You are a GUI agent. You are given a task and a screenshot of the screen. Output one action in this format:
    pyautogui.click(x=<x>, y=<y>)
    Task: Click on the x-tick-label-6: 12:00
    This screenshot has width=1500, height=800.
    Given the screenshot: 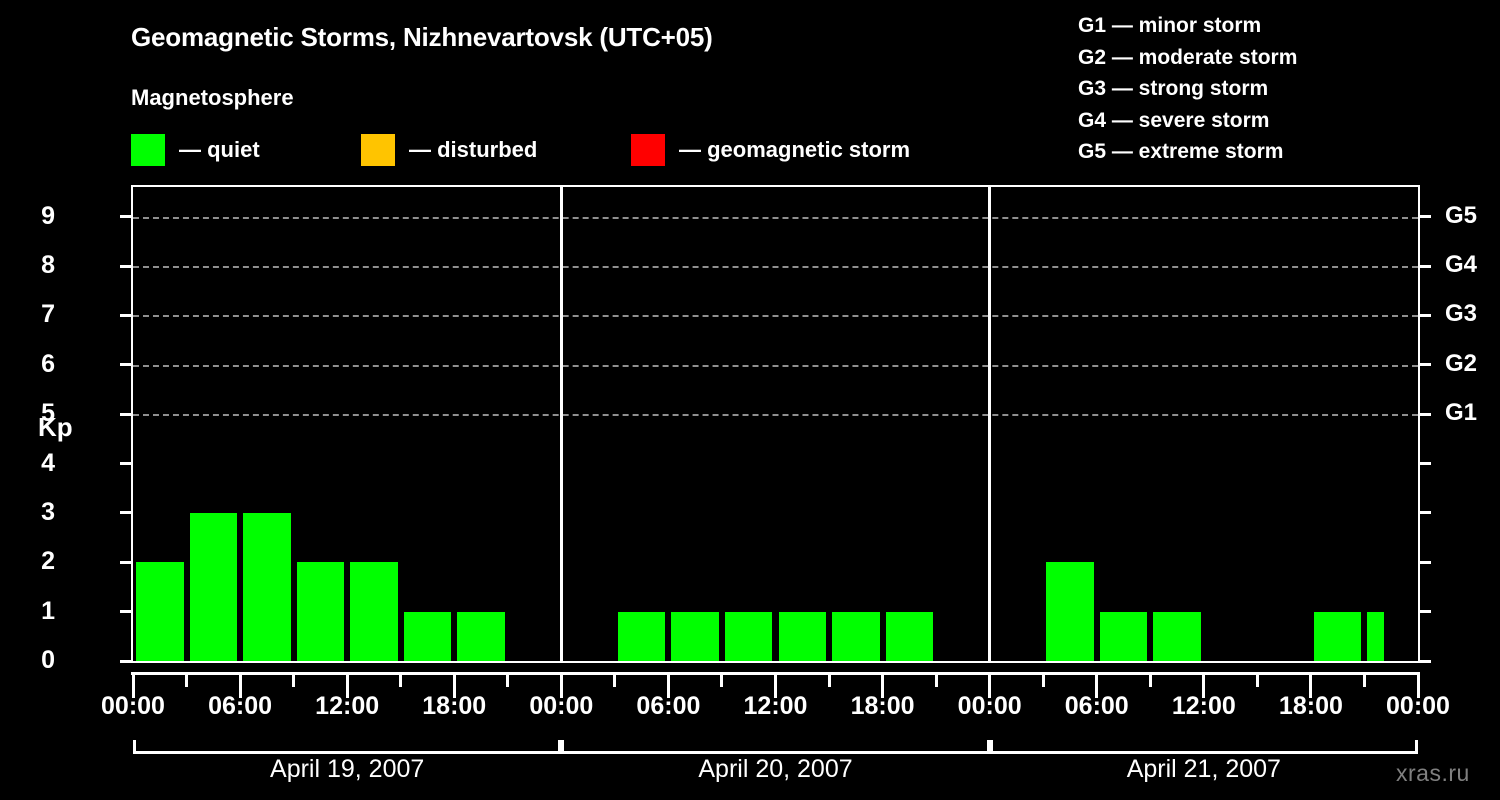 What is the action you would take?
    pyautogui.click(x=775, y=706)
    